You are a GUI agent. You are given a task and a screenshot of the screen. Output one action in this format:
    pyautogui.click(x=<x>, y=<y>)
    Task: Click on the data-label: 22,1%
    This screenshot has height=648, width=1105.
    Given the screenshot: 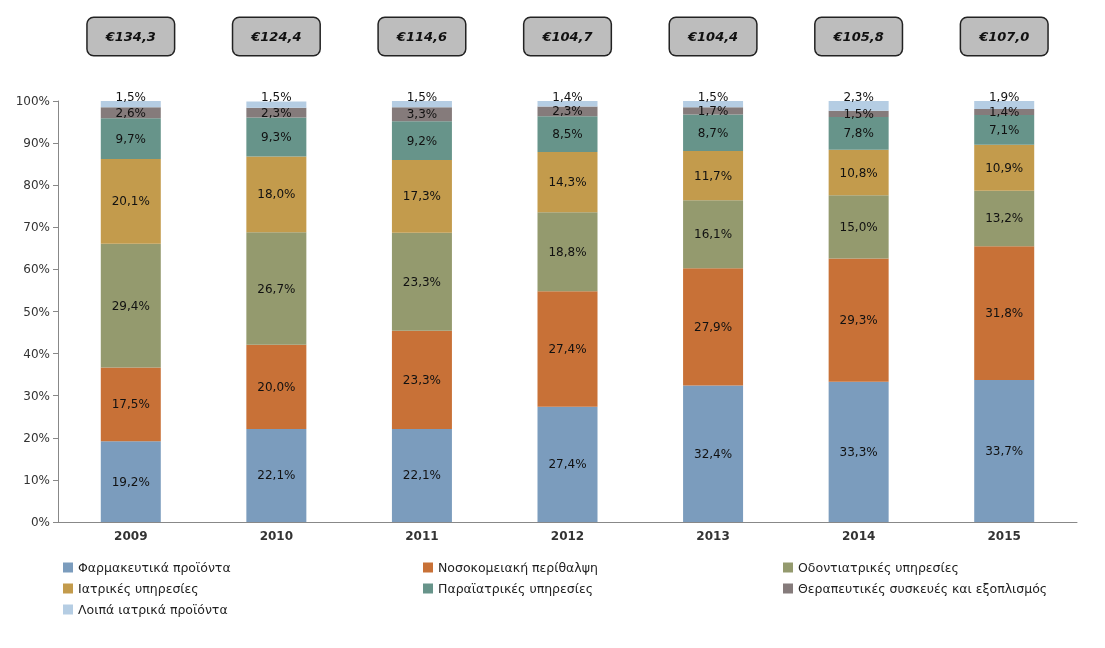 What is the action you would take?
    pyautogui.click(x=276, y=475)
    